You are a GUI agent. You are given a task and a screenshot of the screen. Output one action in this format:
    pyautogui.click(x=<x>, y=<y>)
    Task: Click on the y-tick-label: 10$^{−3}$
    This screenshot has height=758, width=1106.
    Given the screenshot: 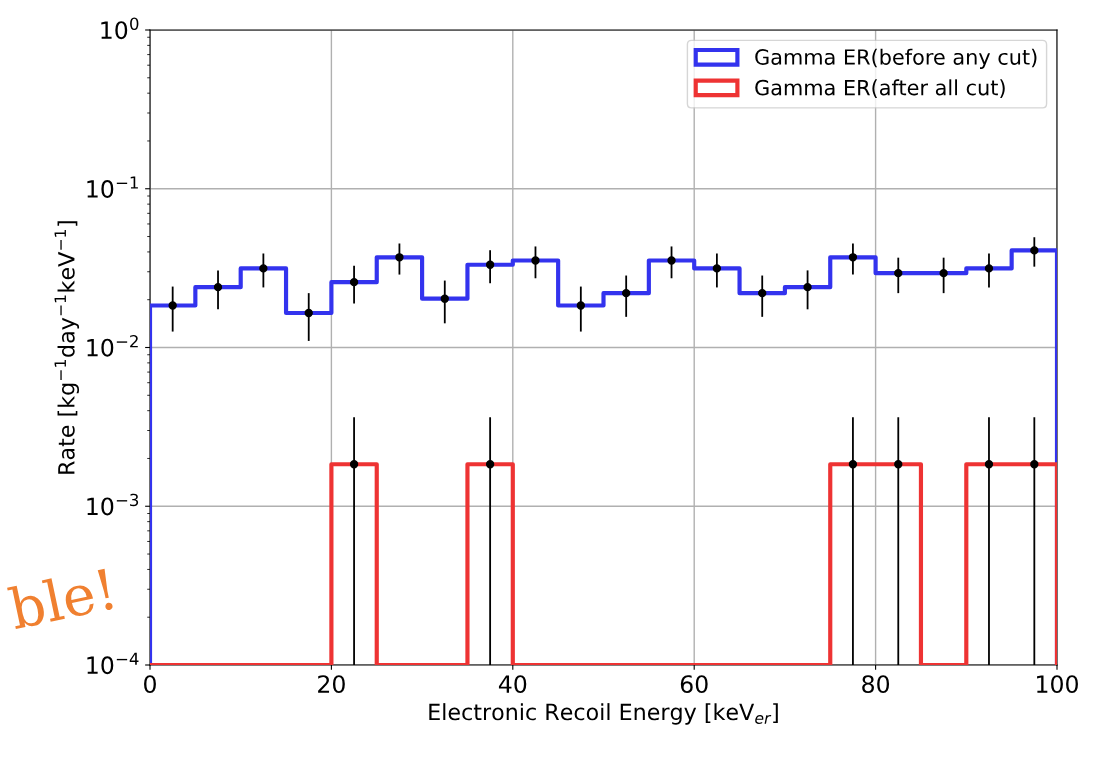 What is the action you would take?
    pyautogui.click(x=113, y=504)
    